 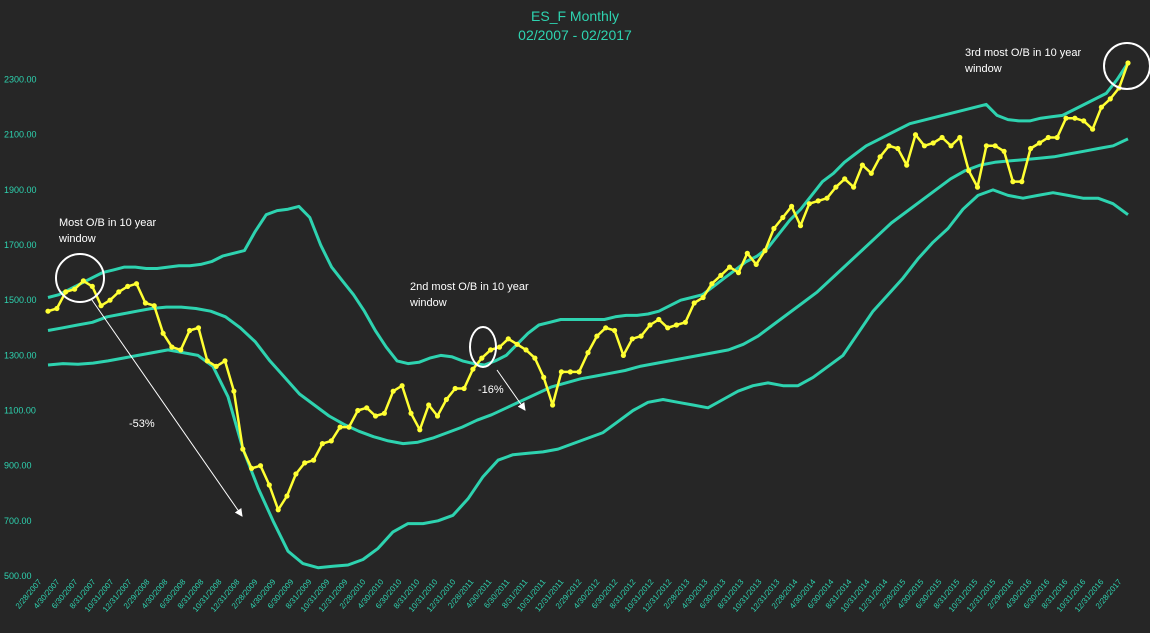 What do you see at coordinates (575, 16) in the screenshot?
I see `chart-title: ES_F Monthly` at bounding box center [575, 16].